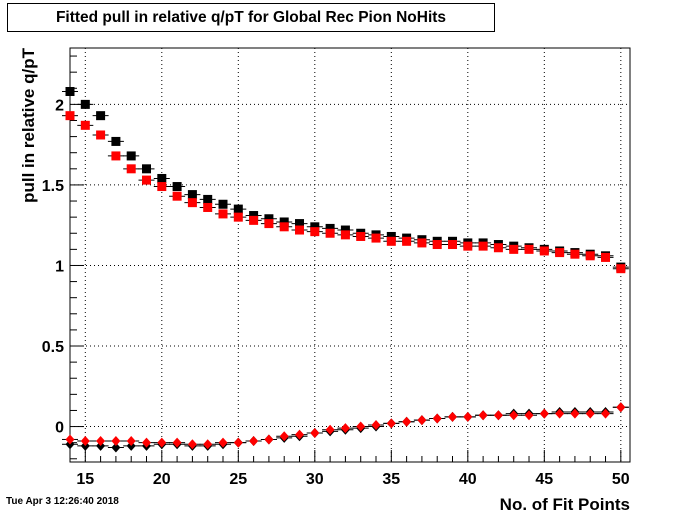  Describe the element at coordinates (391, 479) in the screenshot. I see `x-tick-label: 35` at that location.